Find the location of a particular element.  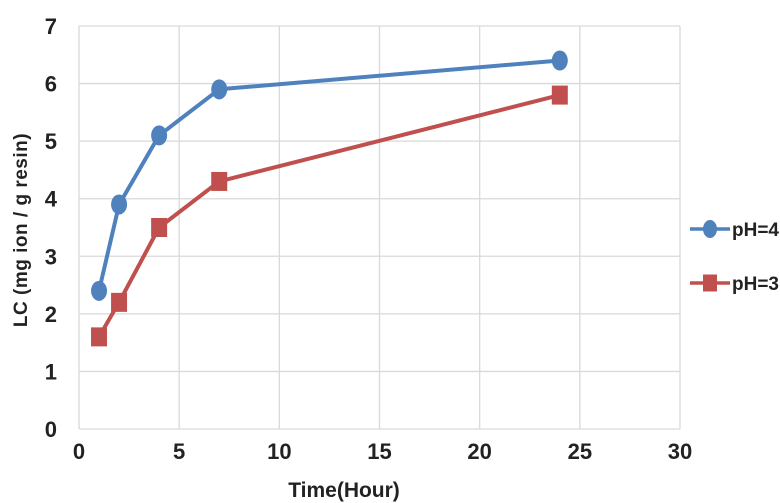

y-axis-ticks: 0 1 2 3 4 5 6 7 is located at coordinates (51, 228).